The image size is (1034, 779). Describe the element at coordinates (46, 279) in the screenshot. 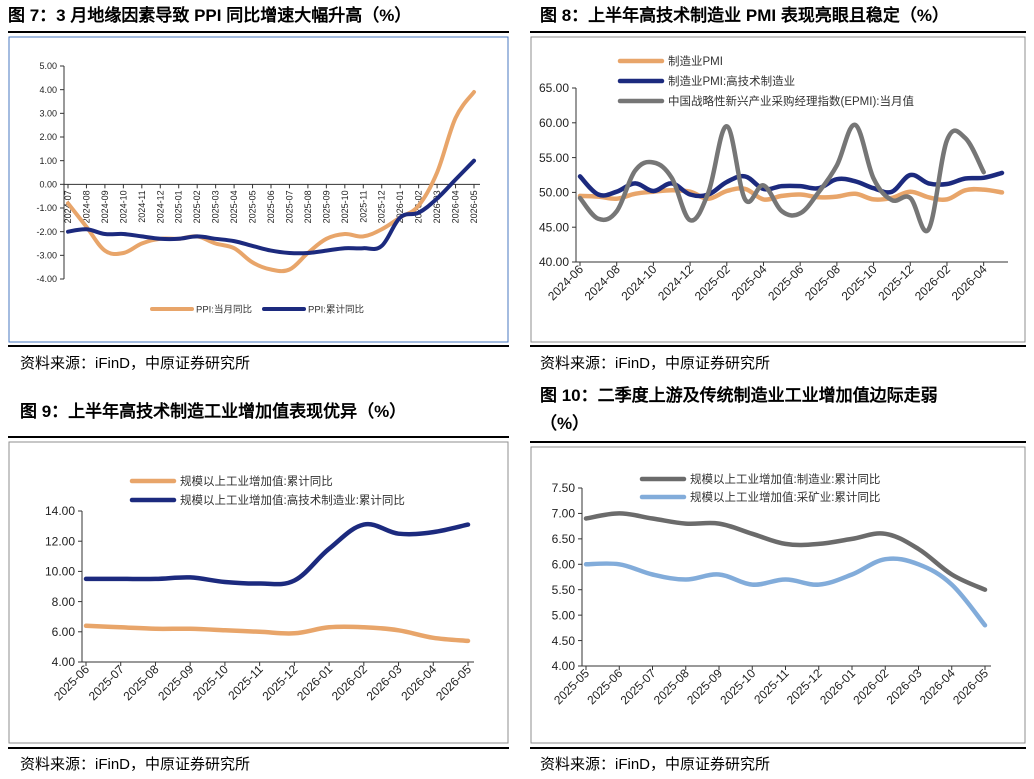

I see `y-tick-label: -4.00` at that location.